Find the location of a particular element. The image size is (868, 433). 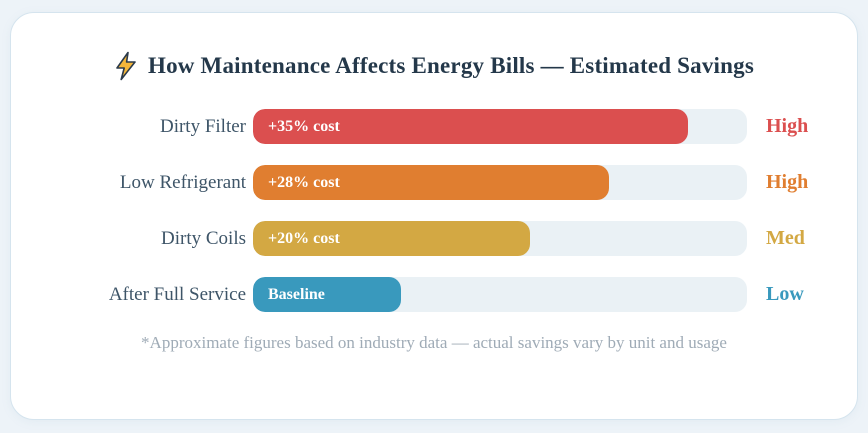

bar-row: Low Refrigerant +28% cost High is located at coordinates (434, 182).